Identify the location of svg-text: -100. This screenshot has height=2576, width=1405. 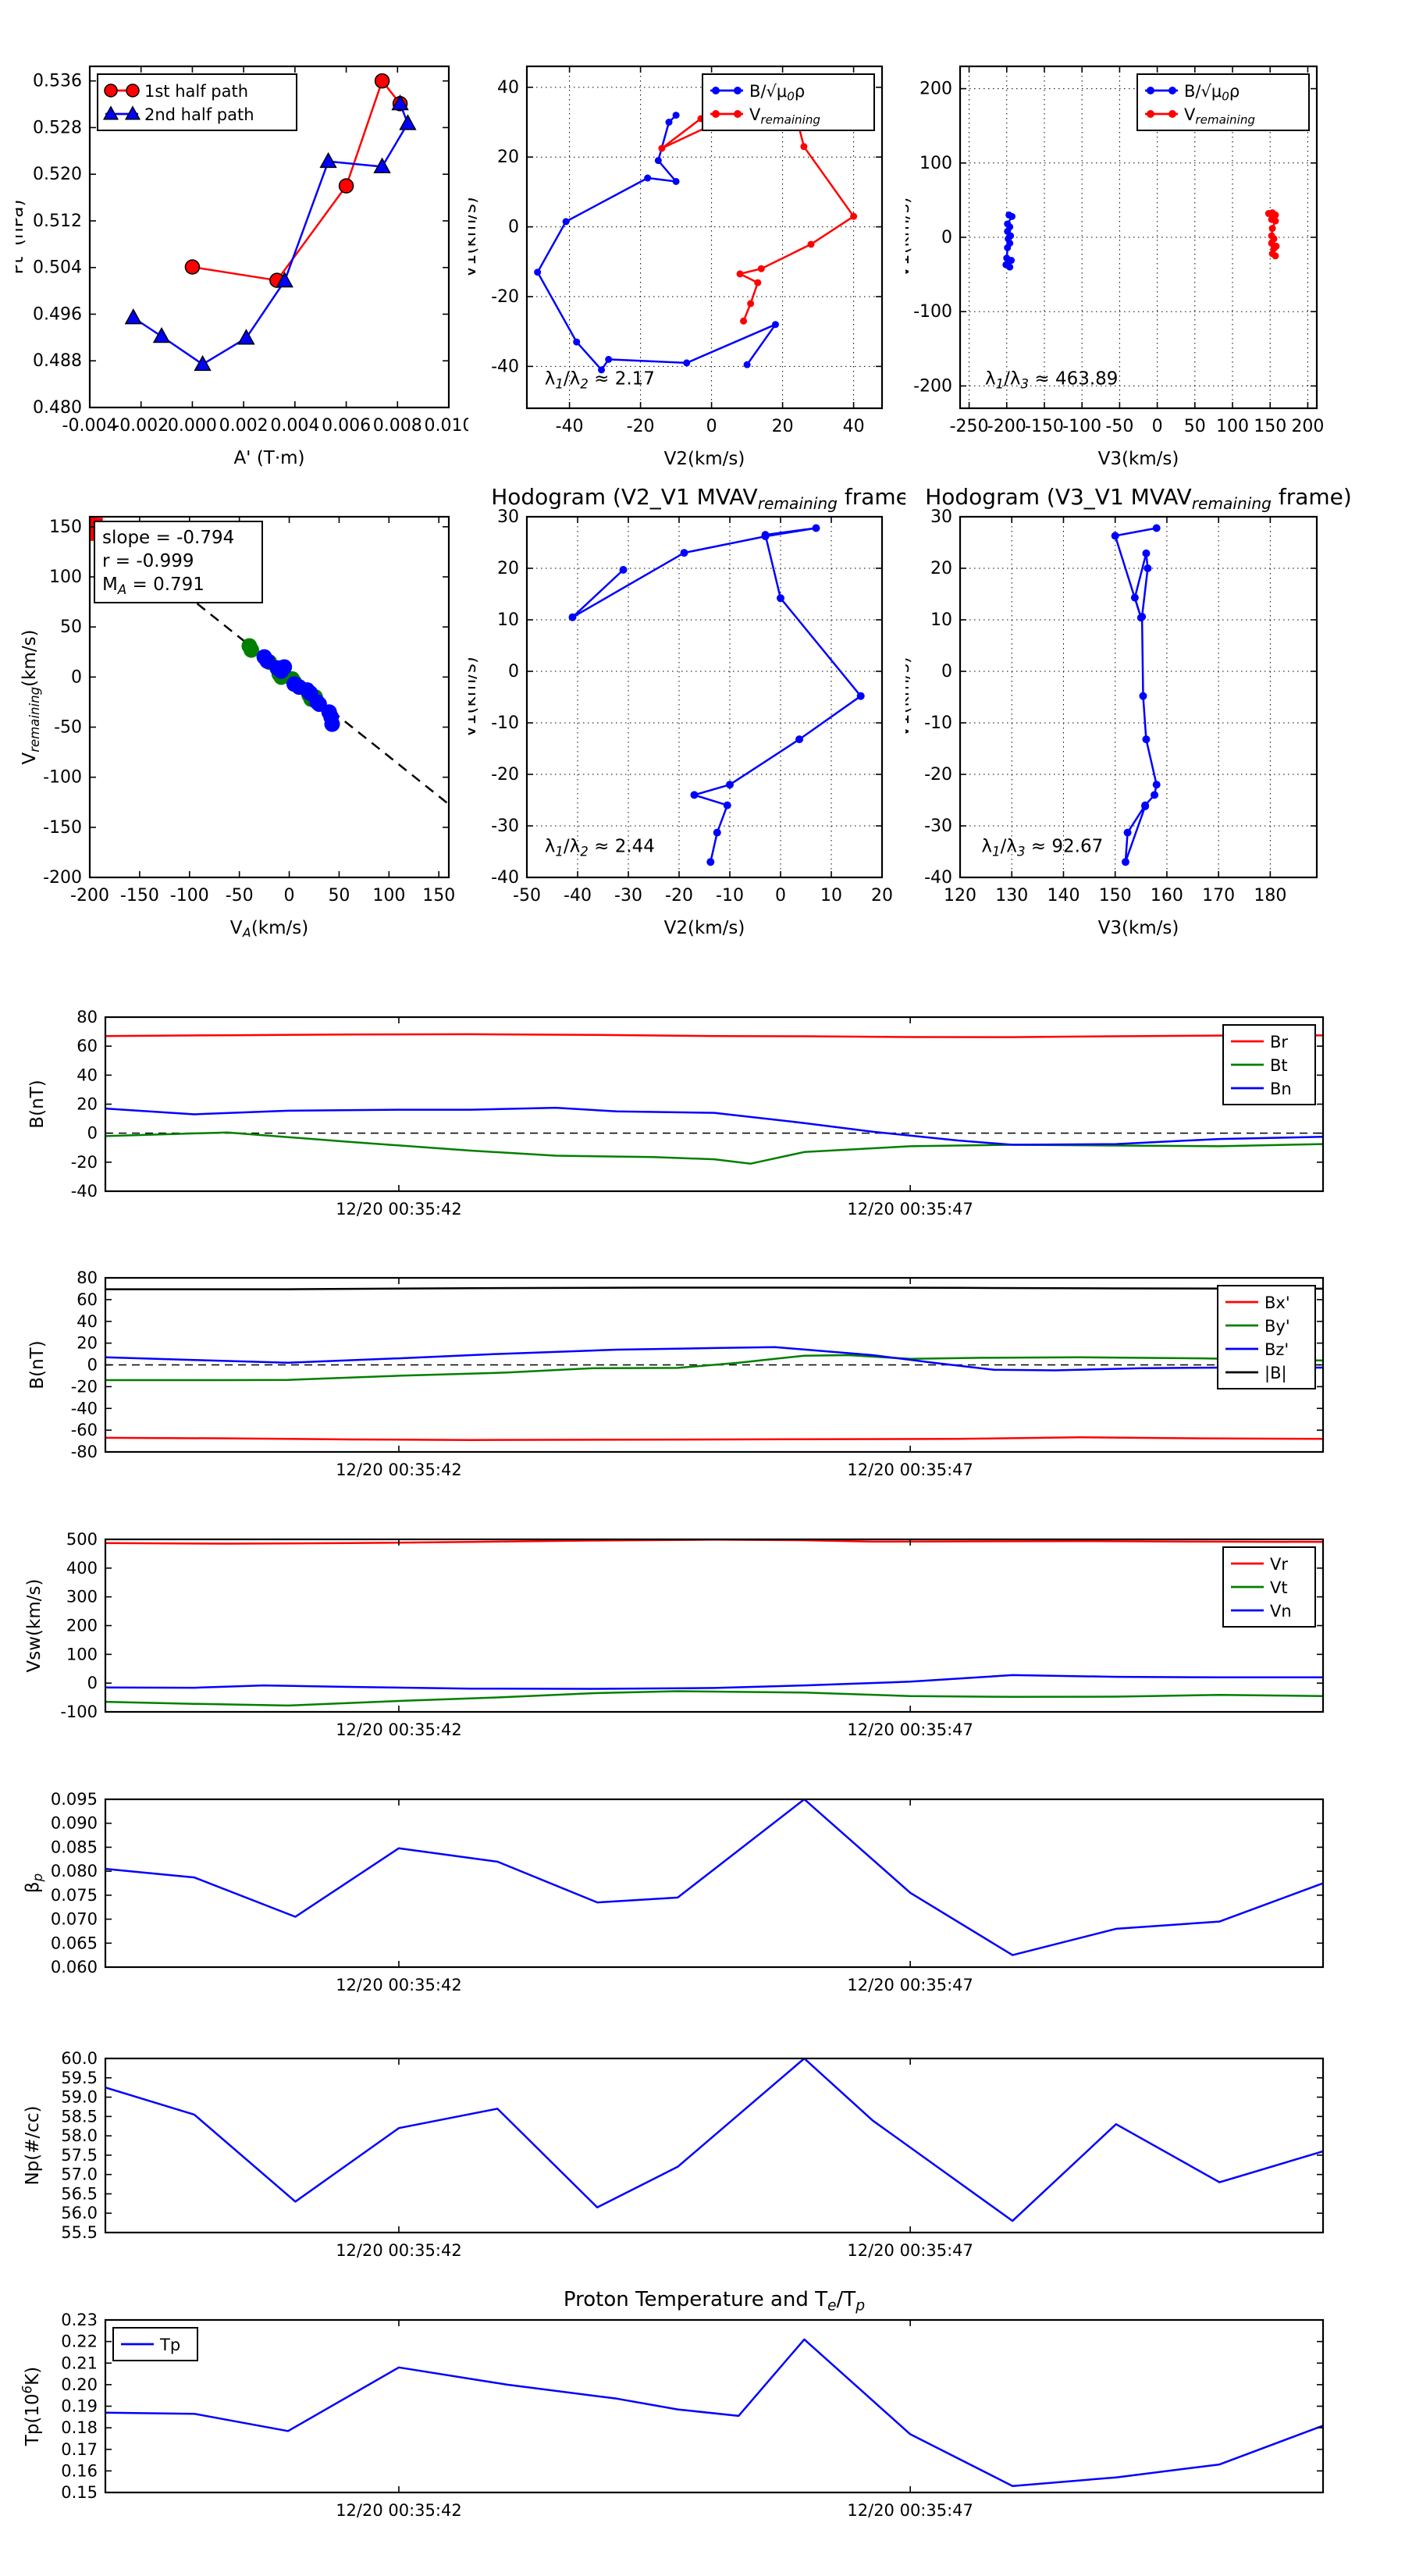
(1081, 426).